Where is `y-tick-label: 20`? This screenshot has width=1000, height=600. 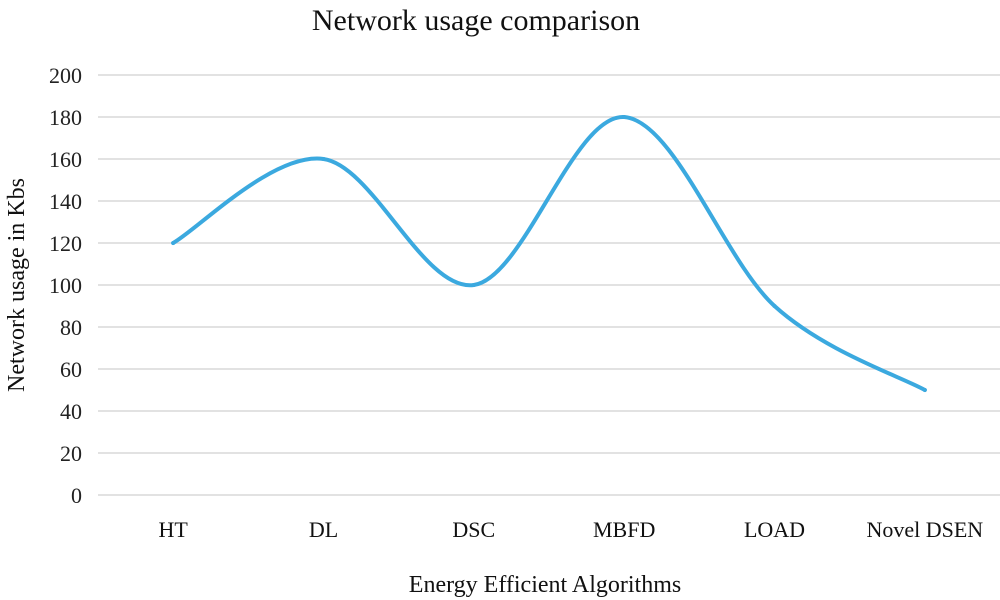 y-tick-label: 20 is located at coordinates (71, 453).